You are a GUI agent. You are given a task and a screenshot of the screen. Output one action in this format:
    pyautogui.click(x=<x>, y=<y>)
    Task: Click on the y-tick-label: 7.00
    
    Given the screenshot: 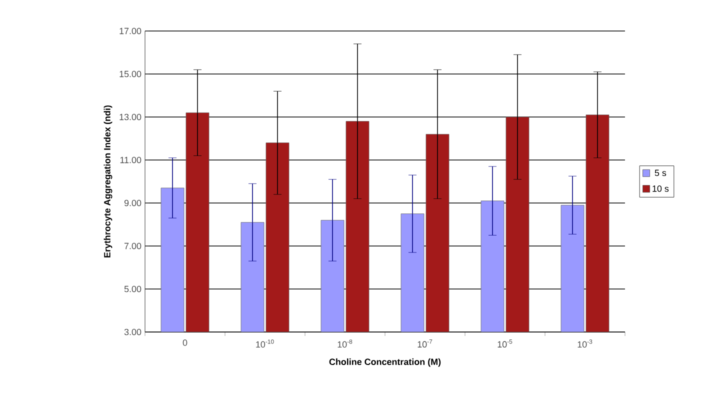 What is the action you would take?
    pyautogui.click(x=133, y=246)
    